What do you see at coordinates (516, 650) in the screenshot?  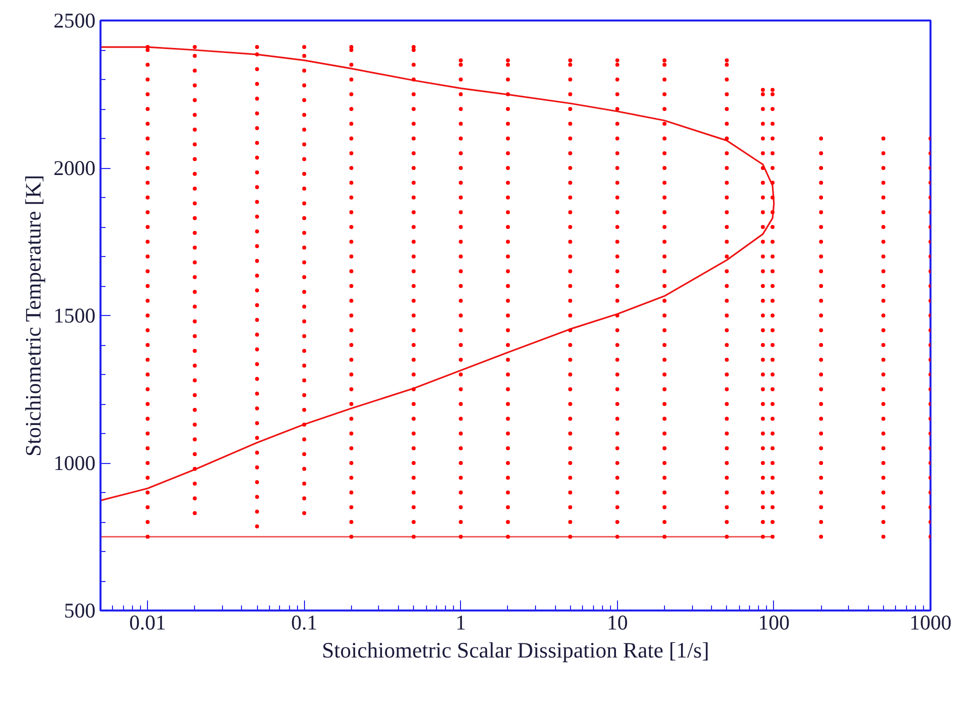 I see `x-axis-title: Stoichiometric Scalar Dissipation Rate [1/s]` at bounding box center [516, 650].